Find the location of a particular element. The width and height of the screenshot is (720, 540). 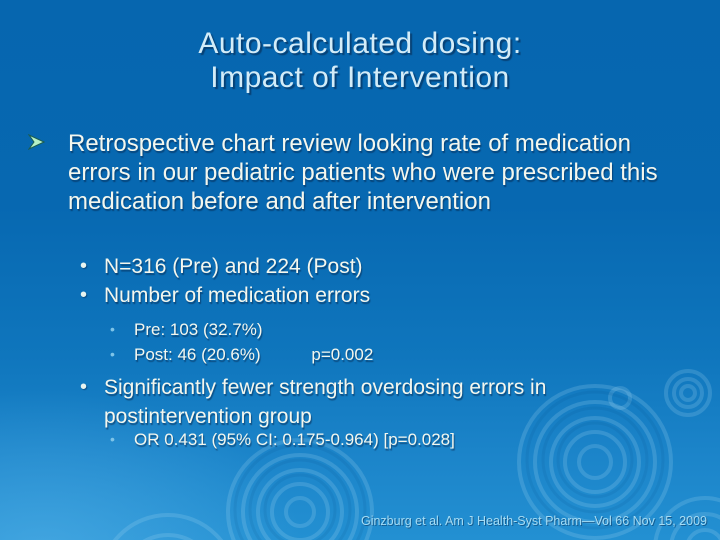

sub-bullet-n-row: • N=316 (Pre) and 224 (Post) is located at coordinates (221, 266).